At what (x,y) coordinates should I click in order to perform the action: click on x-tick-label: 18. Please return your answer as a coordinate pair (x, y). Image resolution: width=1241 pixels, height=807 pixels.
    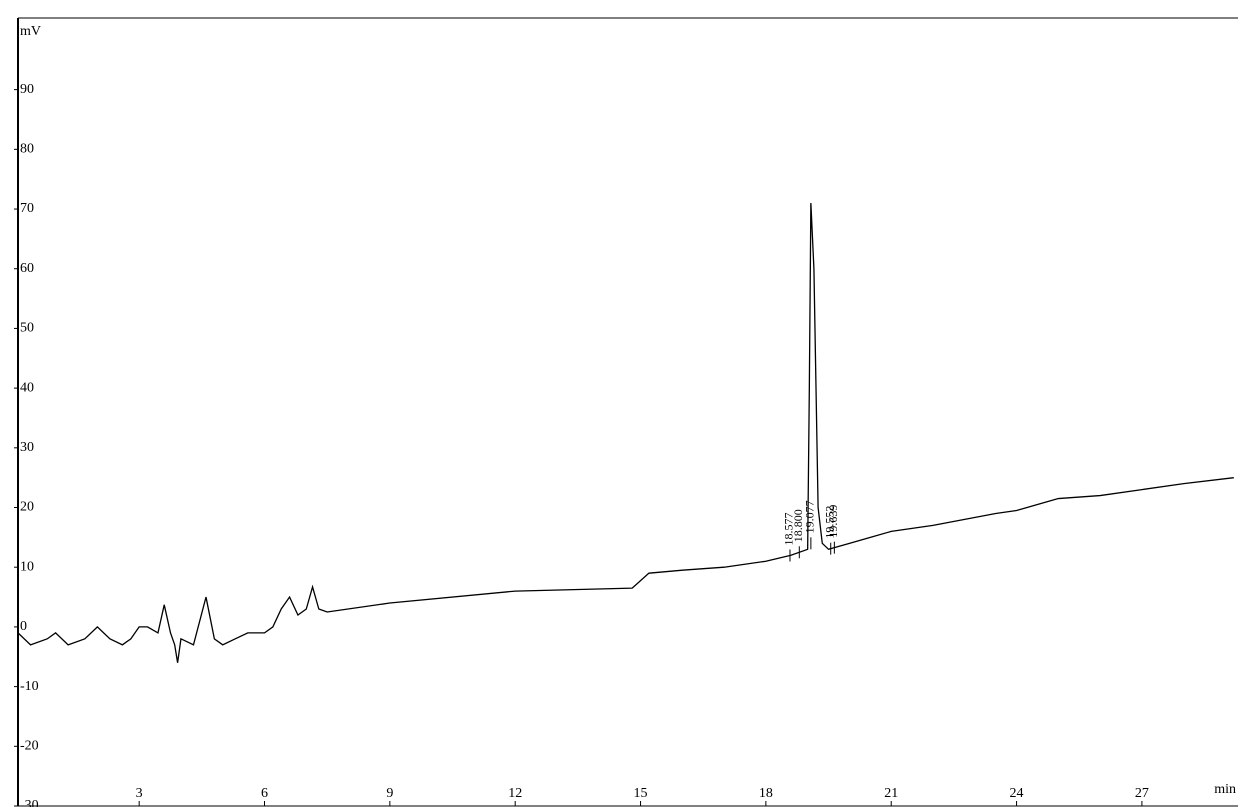
    Looking at the image, I should click on (766, 793).